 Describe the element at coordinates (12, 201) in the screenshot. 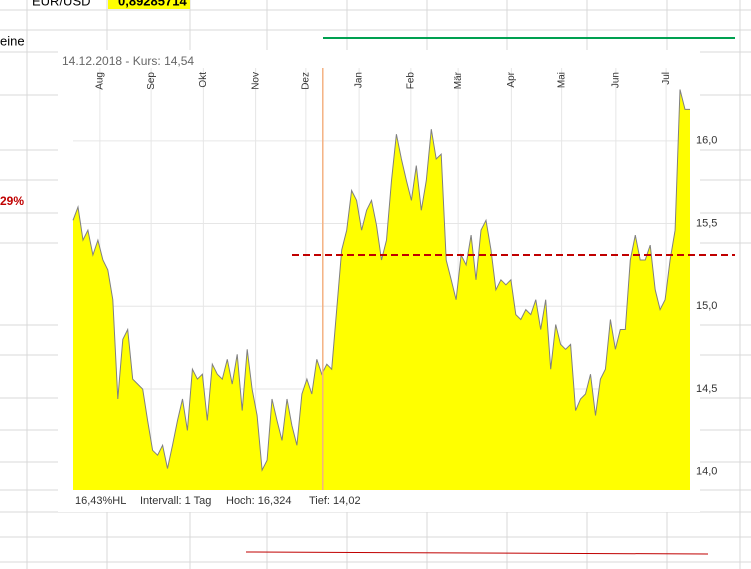

I see `cell-percent: 29%` at that location.